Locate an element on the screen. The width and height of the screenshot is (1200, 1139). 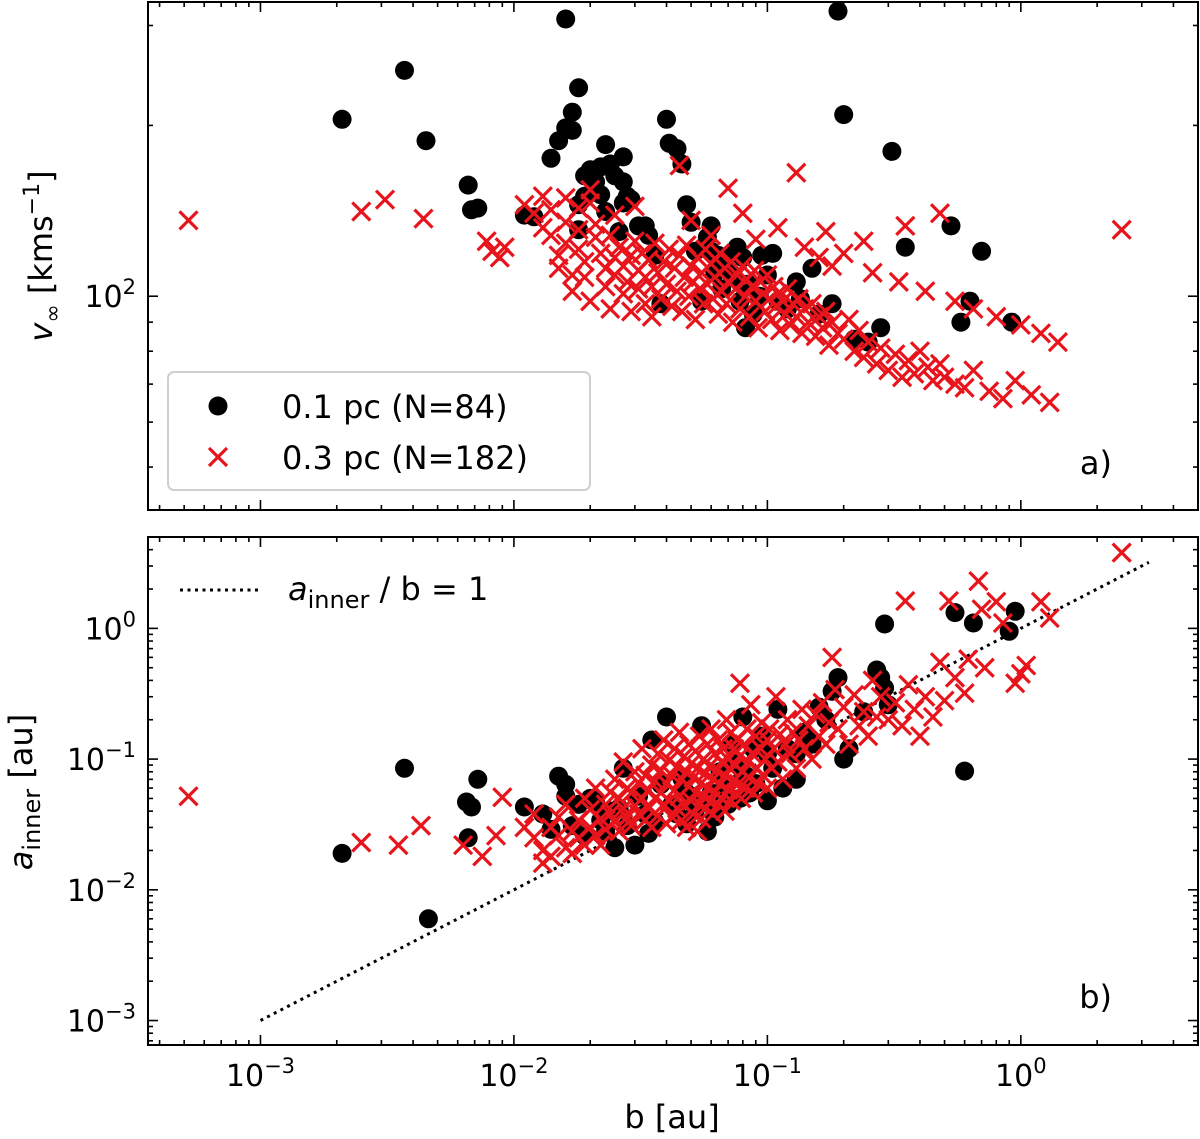
panel-a-legend: 0.1 pc (N=84) 0.3 pc (N=182) is located at coordinates (379, 431).